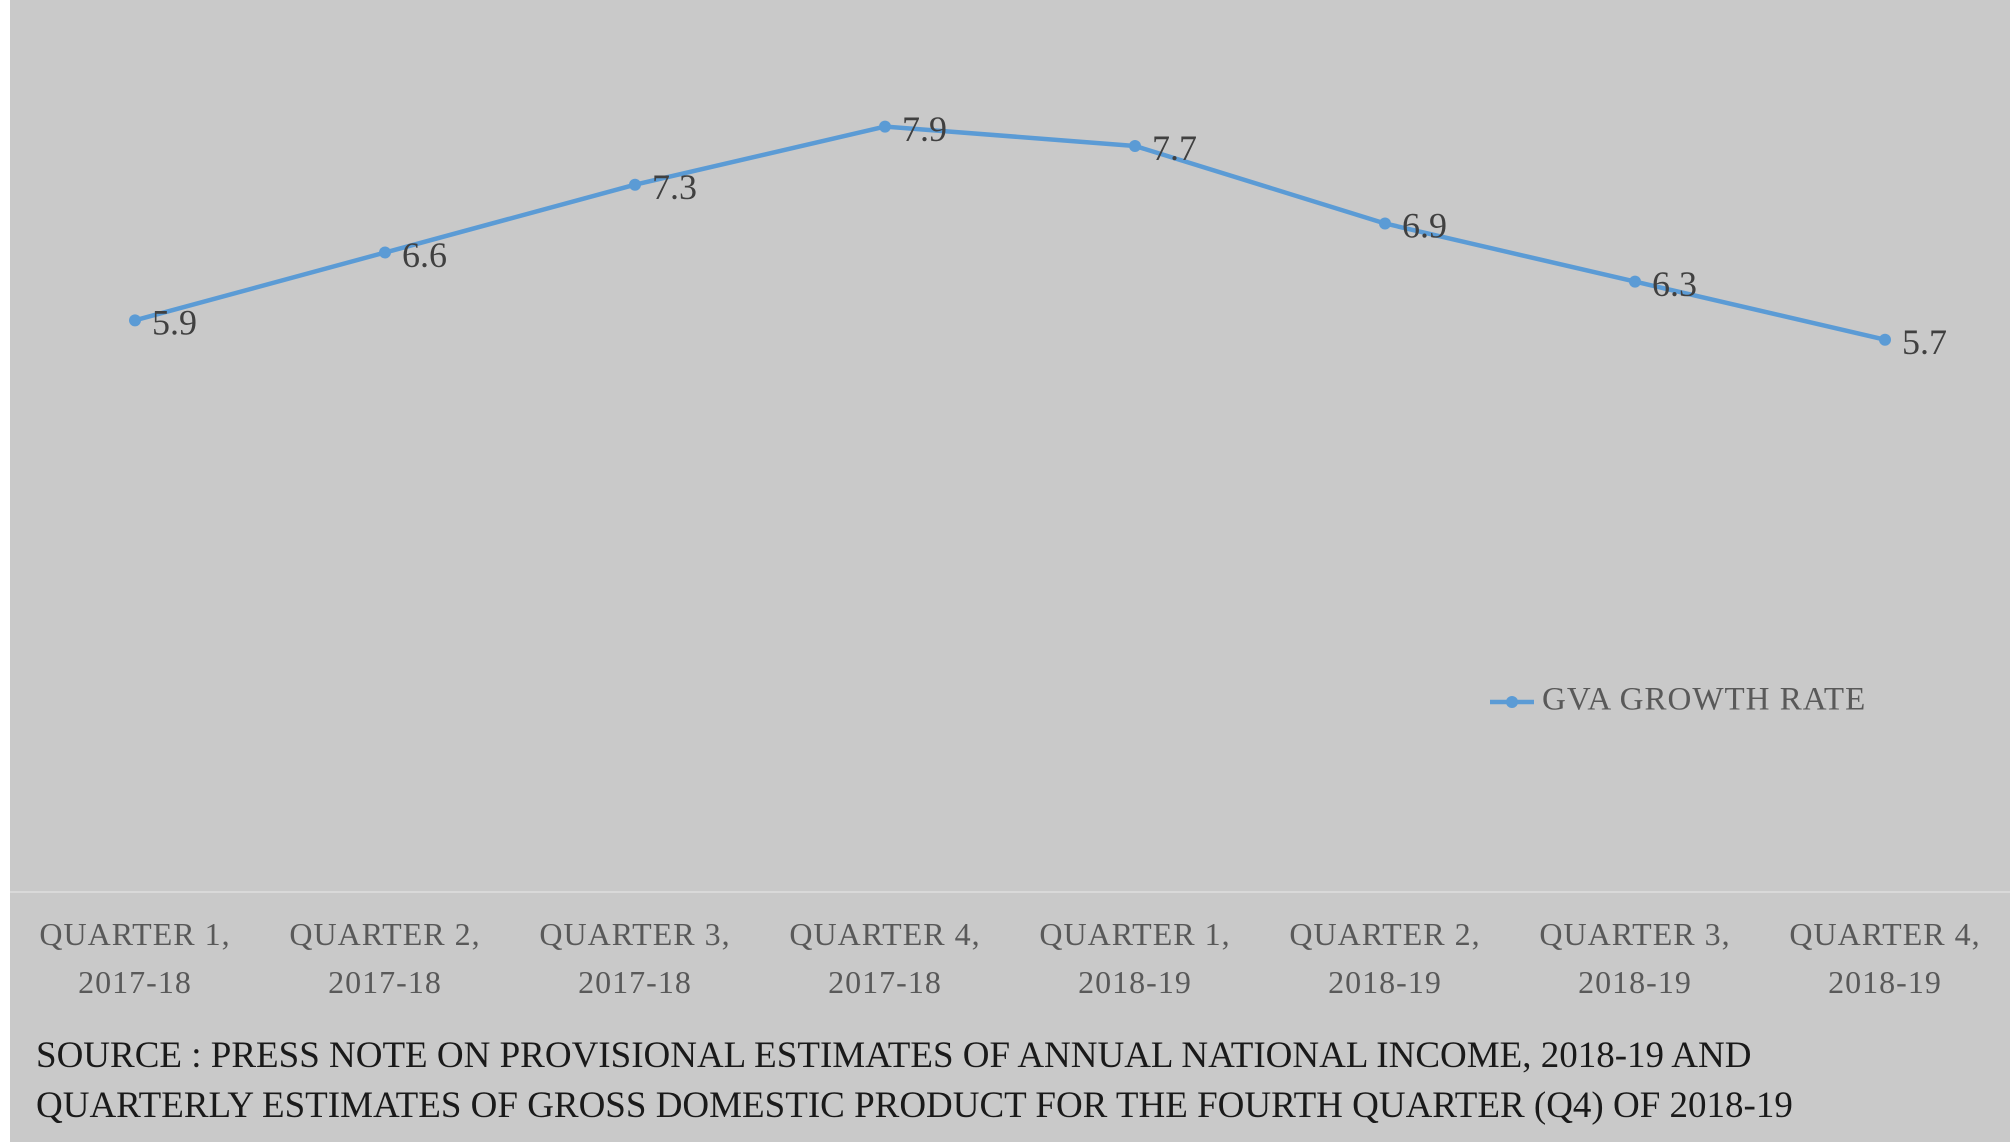 The width and height of the screenshot is (2010, 1142). Describe the element at coordinates (1704, 700) in the screenshot. I see `legend-label: GVA GROWTH RATE` at that location.